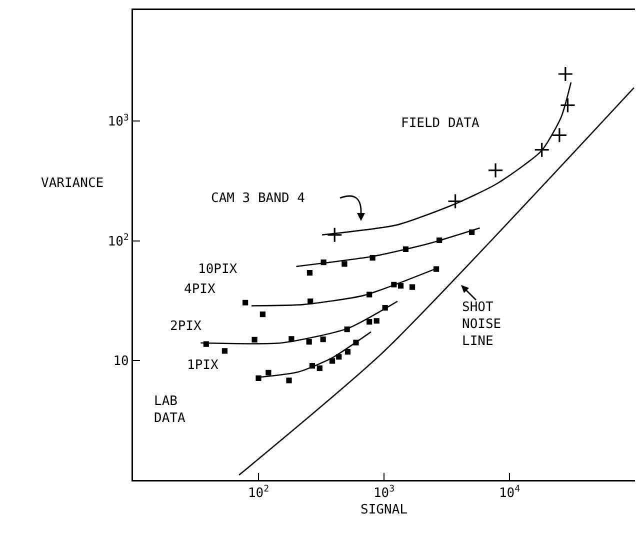 This screenshot has width=638, height=539. What do you see at coordinates (259, 493) in the screenshot?
I see `x-tick-label: 10$^{2}$` at bounding box center [259, 493].